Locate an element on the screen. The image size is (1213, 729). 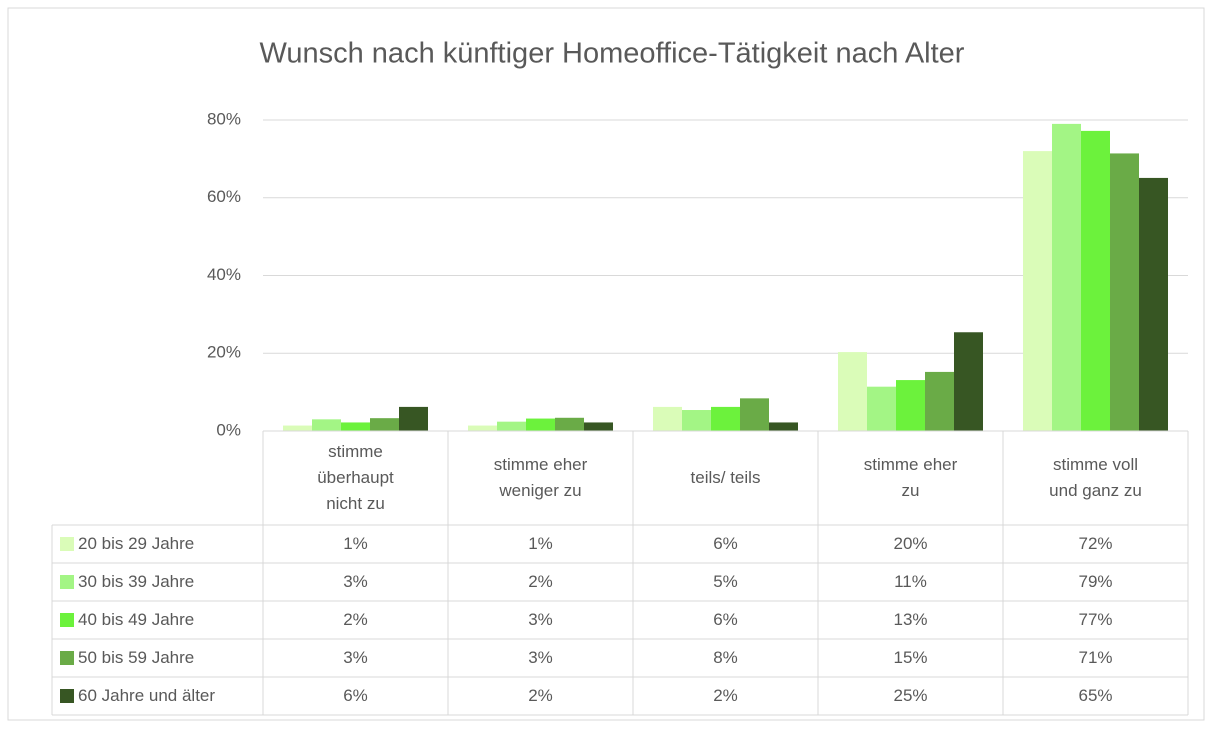
y-tick-label: 0% is located at coordinates (228, 429).